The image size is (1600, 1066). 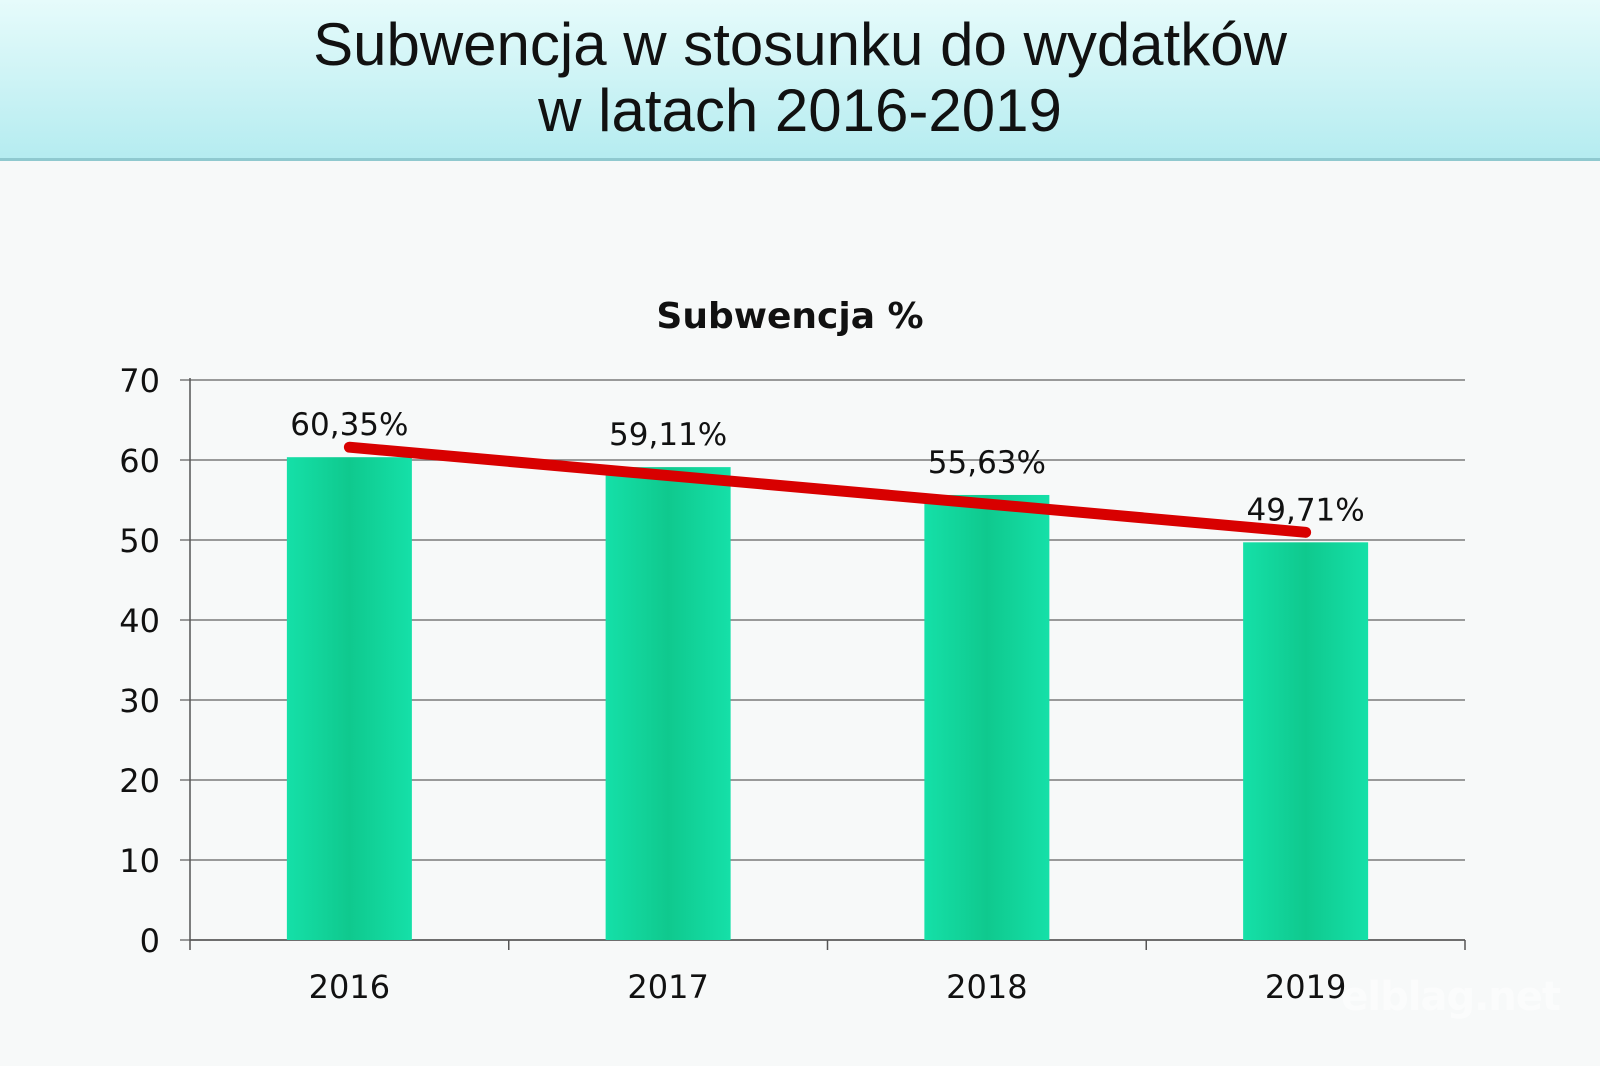 I want to click on data-label: 55,63%, so click(x=987, y=463).